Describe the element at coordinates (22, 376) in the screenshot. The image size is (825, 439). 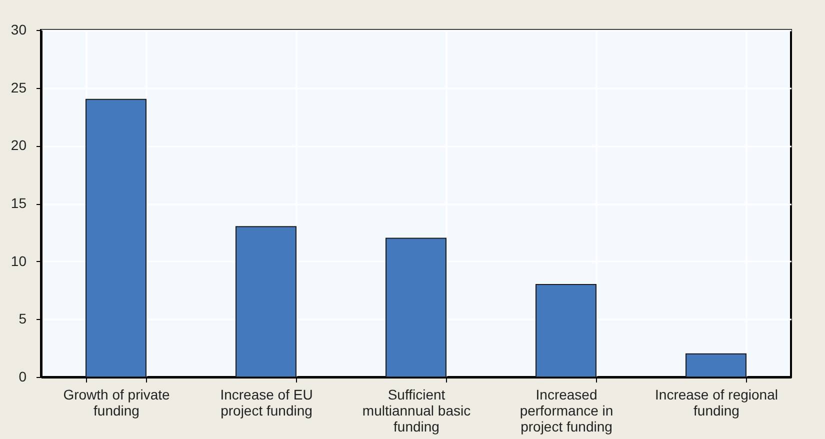
I see `y-tick-label: 0` at that location.